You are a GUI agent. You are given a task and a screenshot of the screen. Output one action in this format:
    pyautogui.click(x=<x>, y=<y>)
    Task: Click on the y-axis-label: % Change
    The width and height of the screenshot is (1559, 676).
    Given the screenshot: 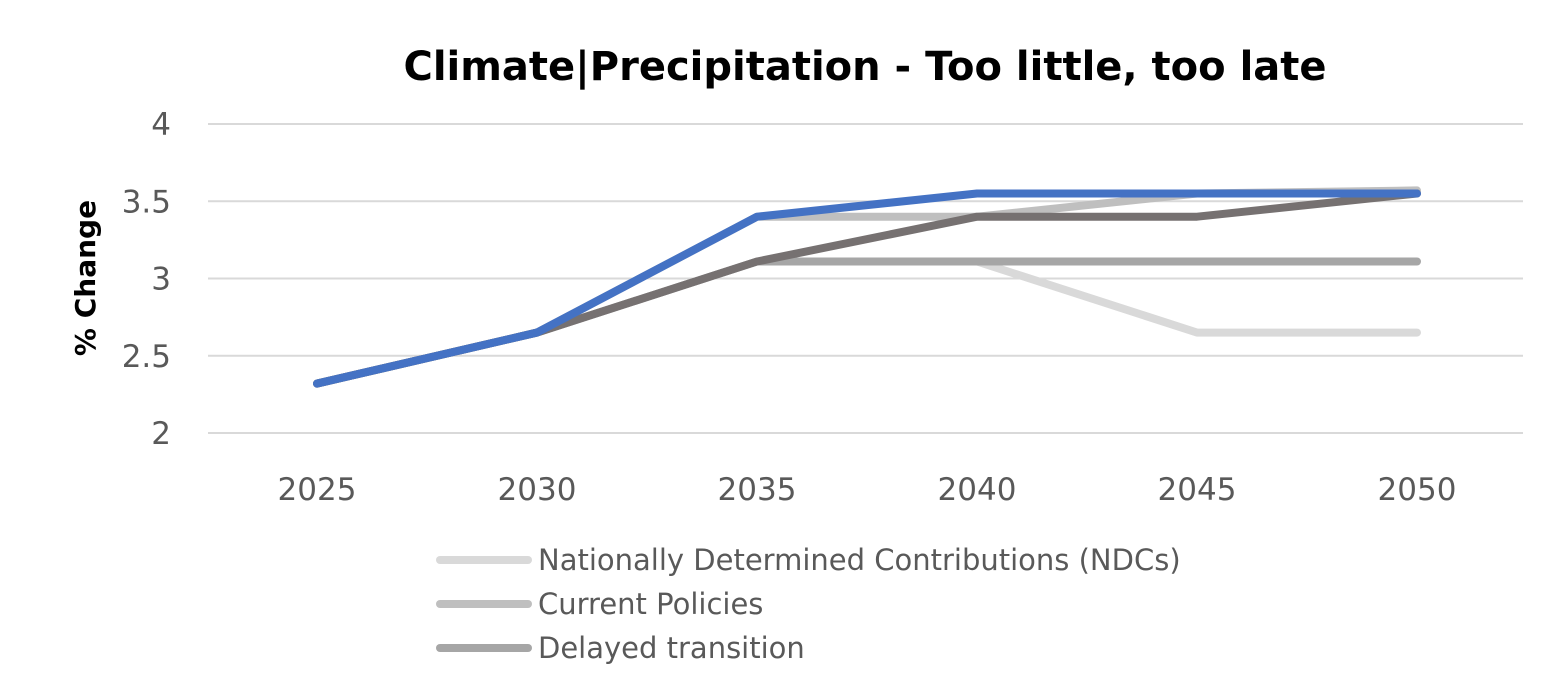 What is the action you would take?
    pyautogui.click(x=85, y=278)
    